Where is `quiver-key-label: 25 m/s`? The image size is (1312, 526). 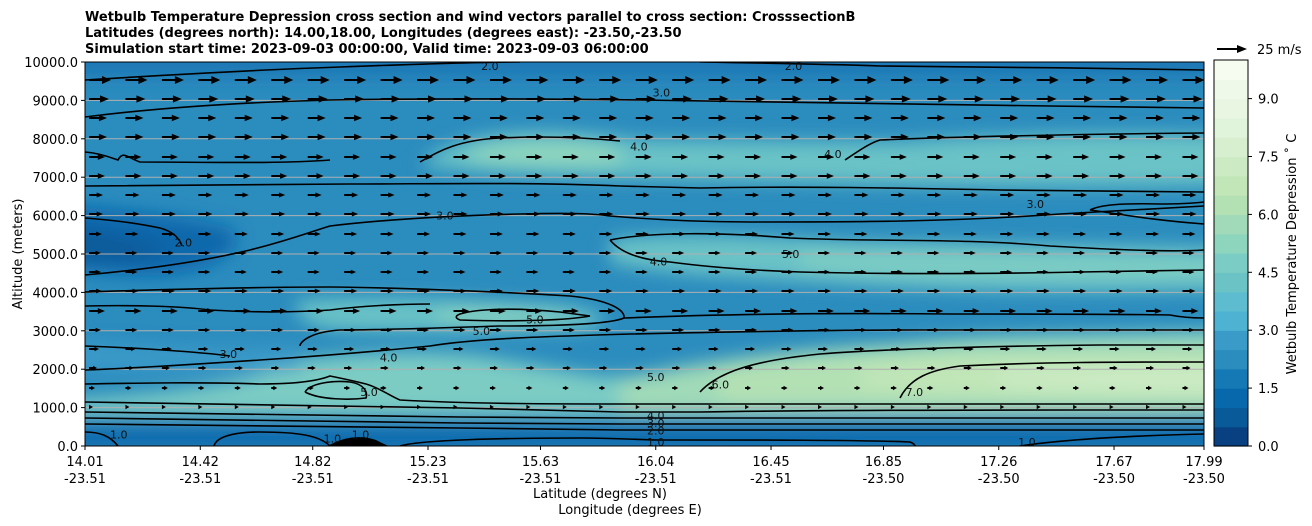 quiver-key-label: 25 m/s is located at coordinates (1279, 50).